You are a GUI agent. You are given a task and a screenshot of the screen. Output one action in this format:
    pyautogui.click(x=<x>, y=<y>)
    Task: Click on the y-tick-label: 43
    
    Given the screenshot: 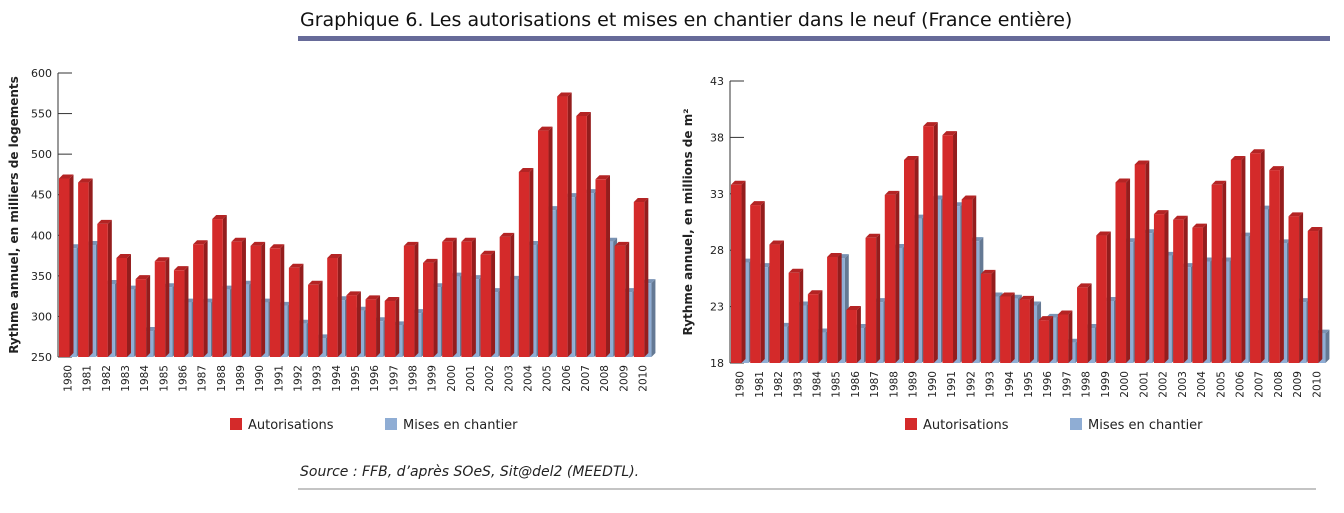 What is the action you would take?
    pyautogui.click(x=717, y=81)
    